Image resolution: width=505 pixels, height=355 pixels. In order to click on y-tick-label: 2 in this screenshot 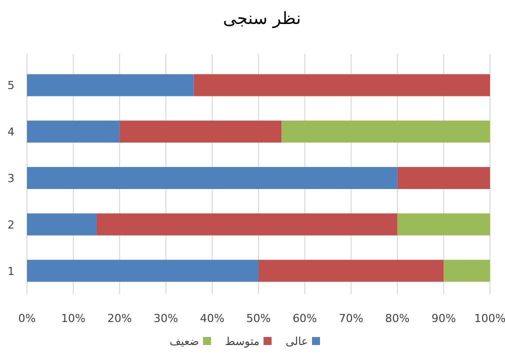, I will do `click(11, 225)`.